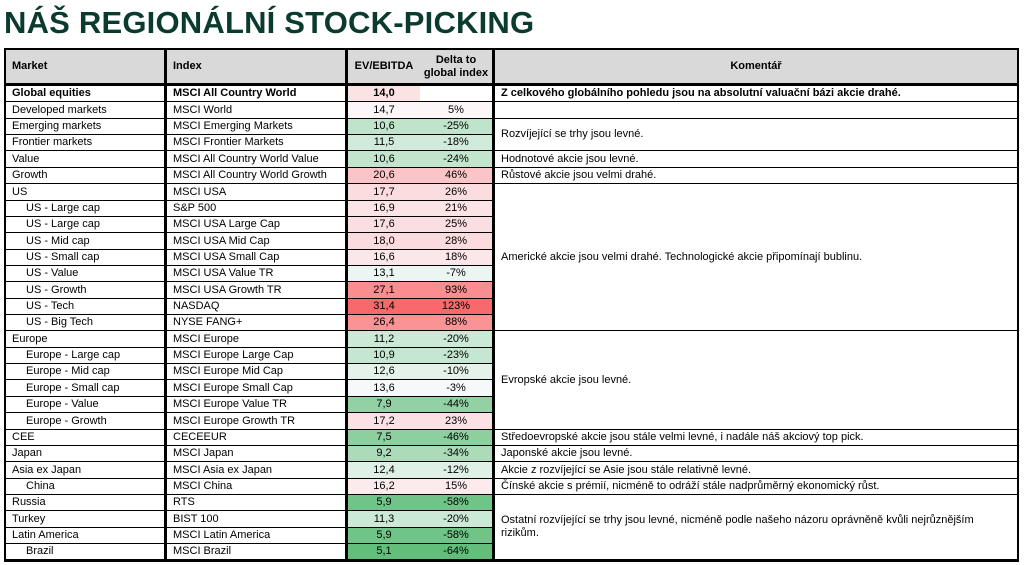 This screenshot has width=1024, height=565. Describe the element at coordinates (85, 437) in the screenshot. I see `table-row-market: CEE` at that location.